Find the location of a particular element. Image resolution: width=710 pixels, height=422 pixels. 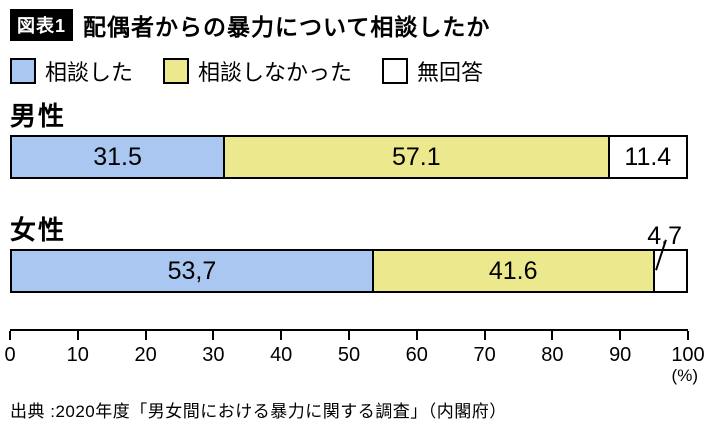

axis-tick-label: 10 is located at coordinates (77, 355).